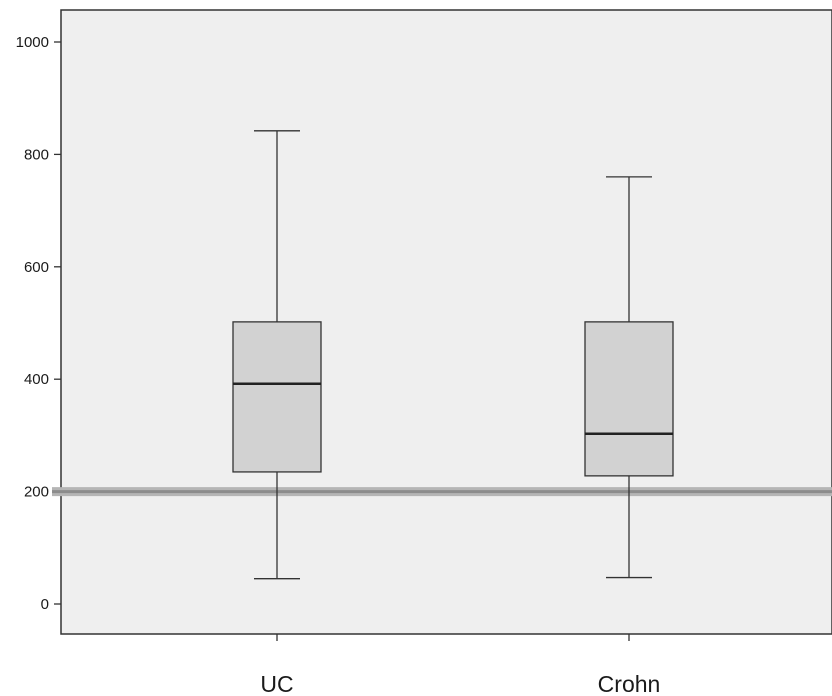 This screenshot has height=696, width=832. I want to click on y-tick-label: 400, so click(36, 379).